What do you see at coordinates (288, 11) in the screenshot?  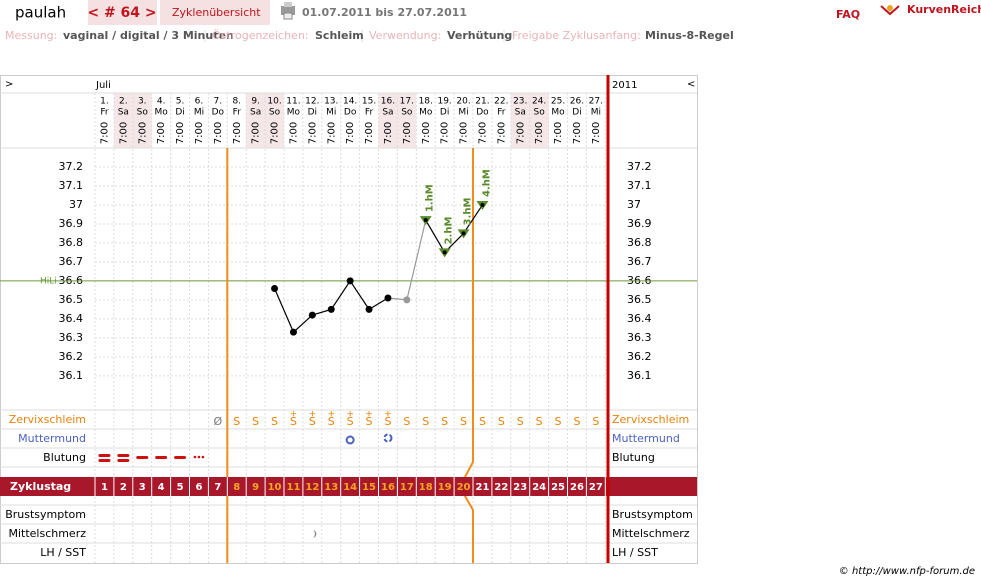 I see `printer-icon` at bounding box center [288, 11].